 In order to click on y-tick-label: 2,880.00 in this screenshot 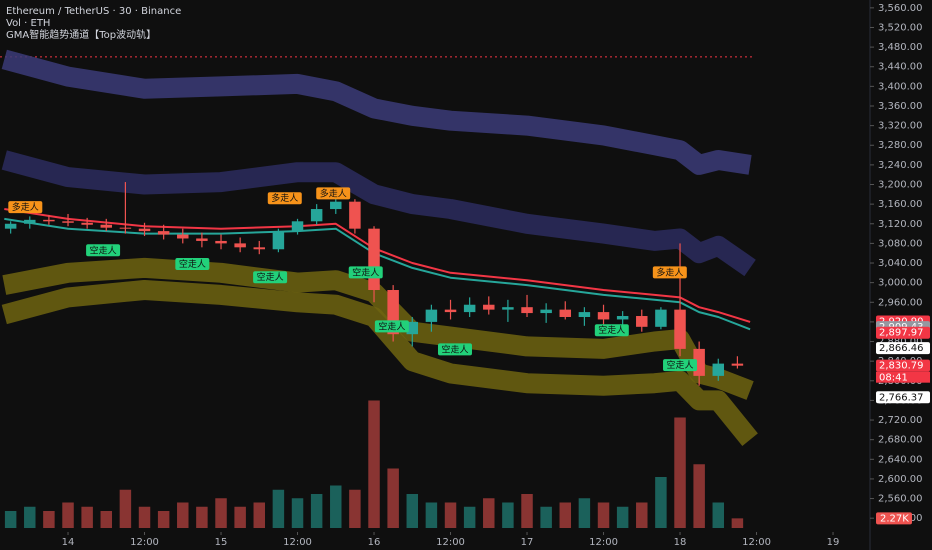, I will do `click(900, 342)`.